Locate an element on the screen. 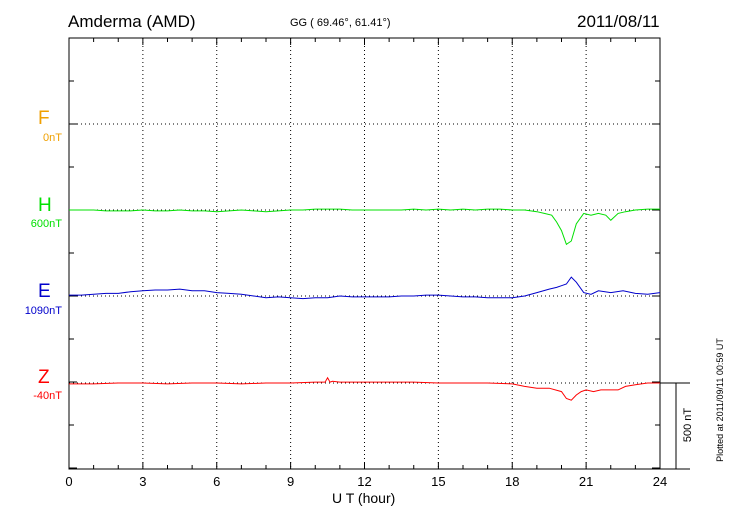  channel-h-baseline: 600nT is located at coordinates (46, 224).